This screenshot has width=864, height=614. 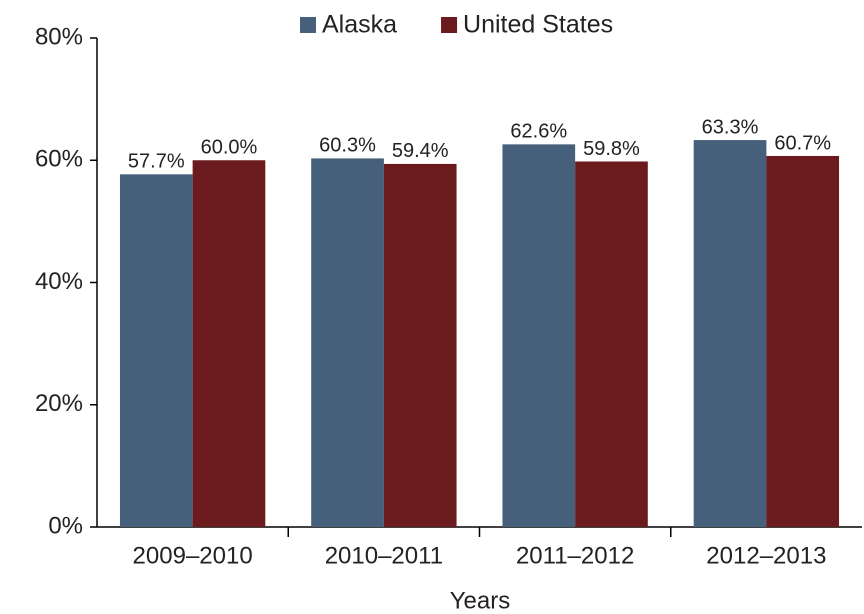 I want to click on value-label: 60.7%, so click(x=802, y=143).